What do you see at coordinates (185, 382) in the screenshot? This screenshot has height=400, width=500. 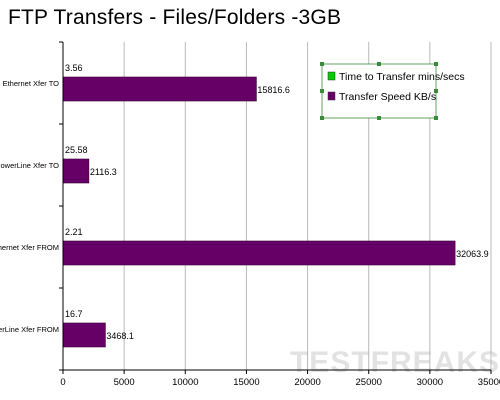 I see `x-tick-label: 10000` at bounding box center [185, 382].